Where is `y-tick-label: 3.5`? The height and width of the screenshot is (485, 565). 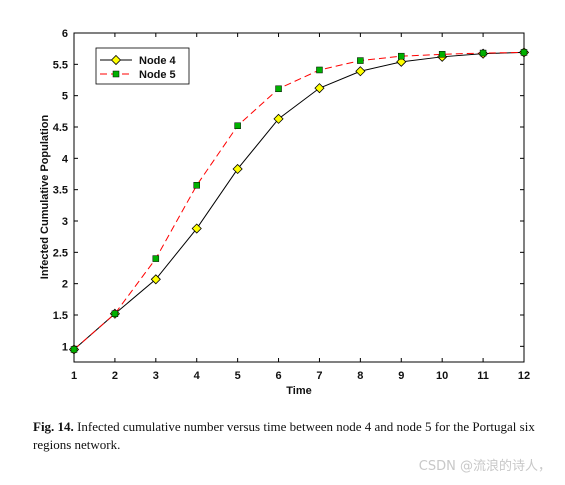 y-tick-label: 3.5 is located at coordinates (60, 191).